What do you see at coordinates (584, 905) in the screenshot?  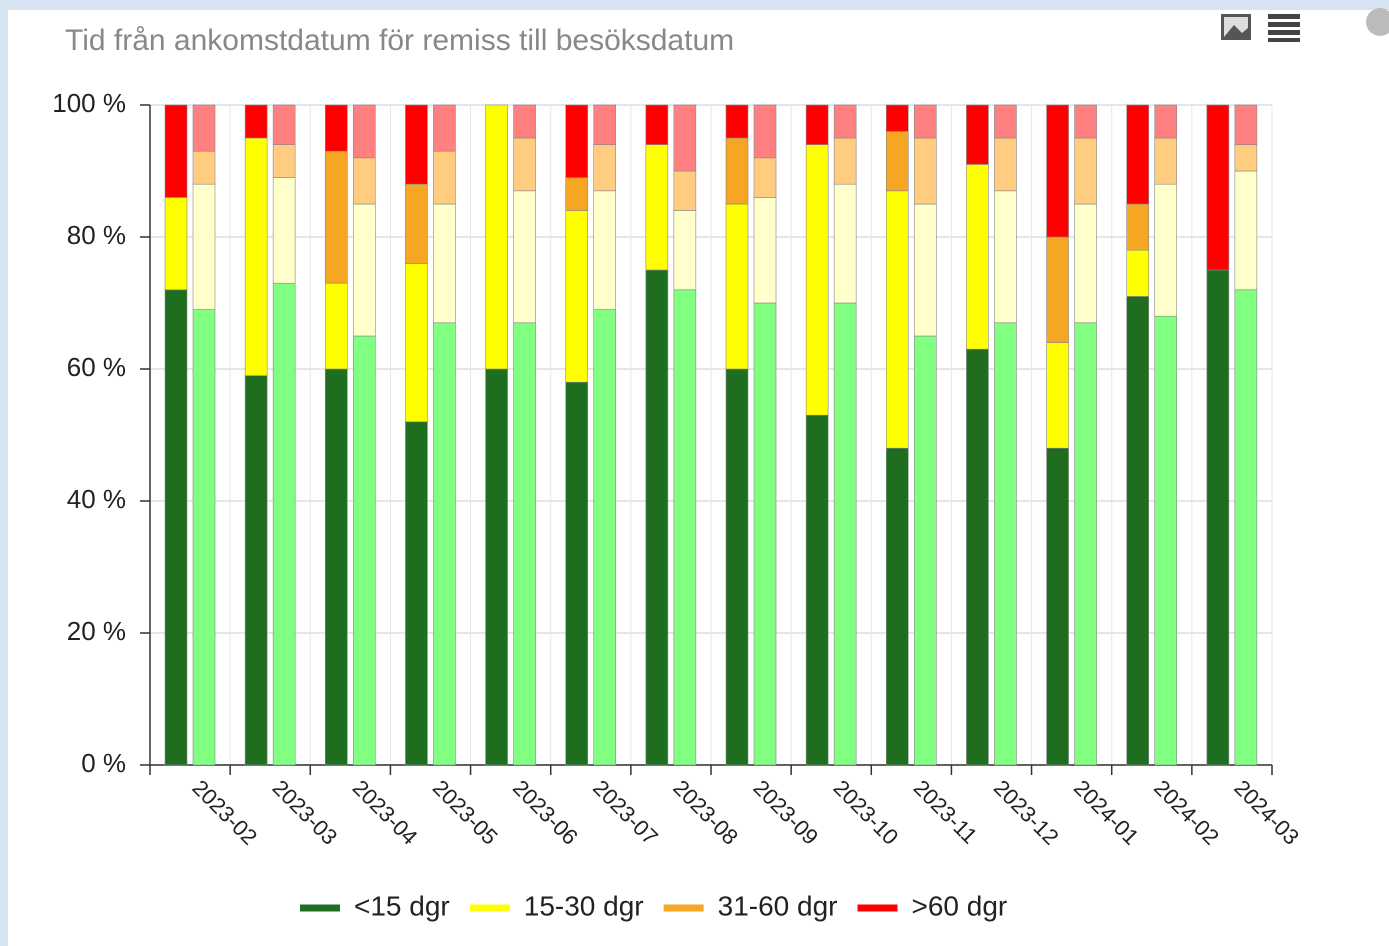 I see `legend-label: 15-30 dgr` at bounding box center [584, 905].